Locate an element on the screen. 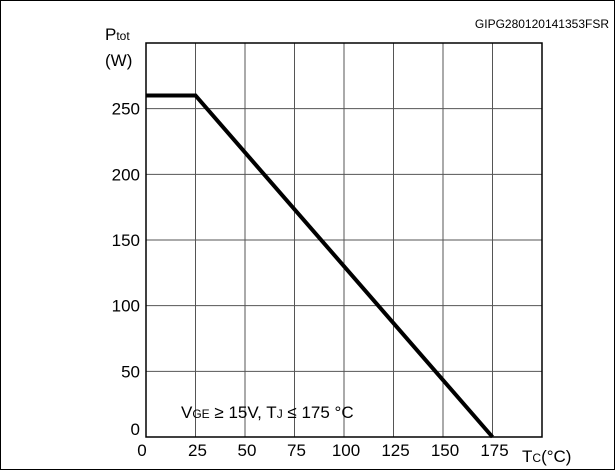  condition-annotation: VGE ≥ 15V, TJ ≤ 175 °C is located at coordinates (267, 412).